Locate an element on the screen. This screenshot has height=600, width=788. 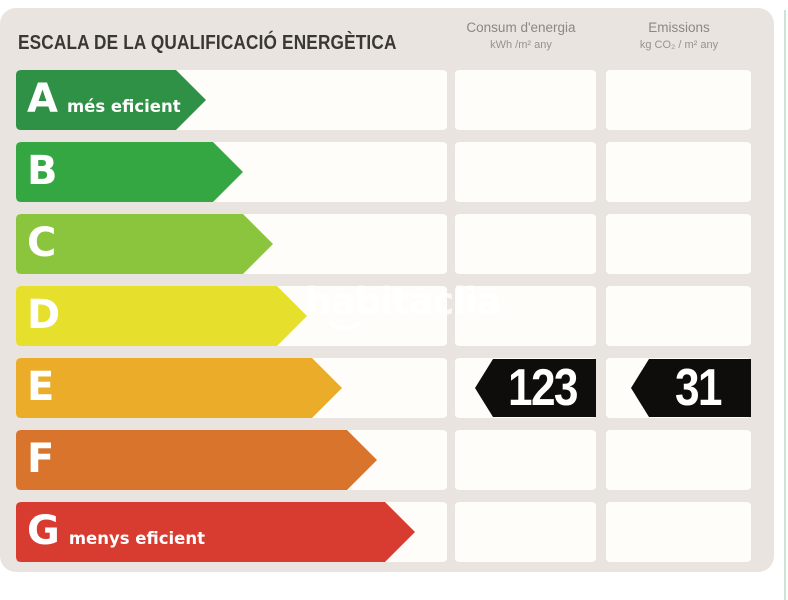
emissions-cell: 31 is located at coordinates (678, 388).